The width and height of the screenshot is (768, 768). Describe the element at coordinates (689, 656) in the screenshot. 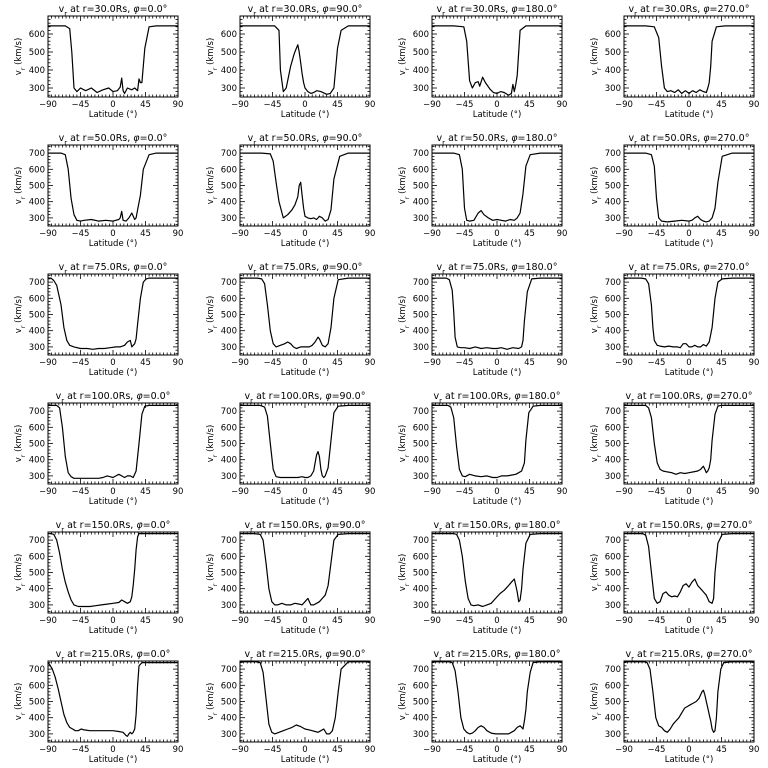

I see `panel-title: vr at r=215.0Rs, φ=270.0°` at that location.